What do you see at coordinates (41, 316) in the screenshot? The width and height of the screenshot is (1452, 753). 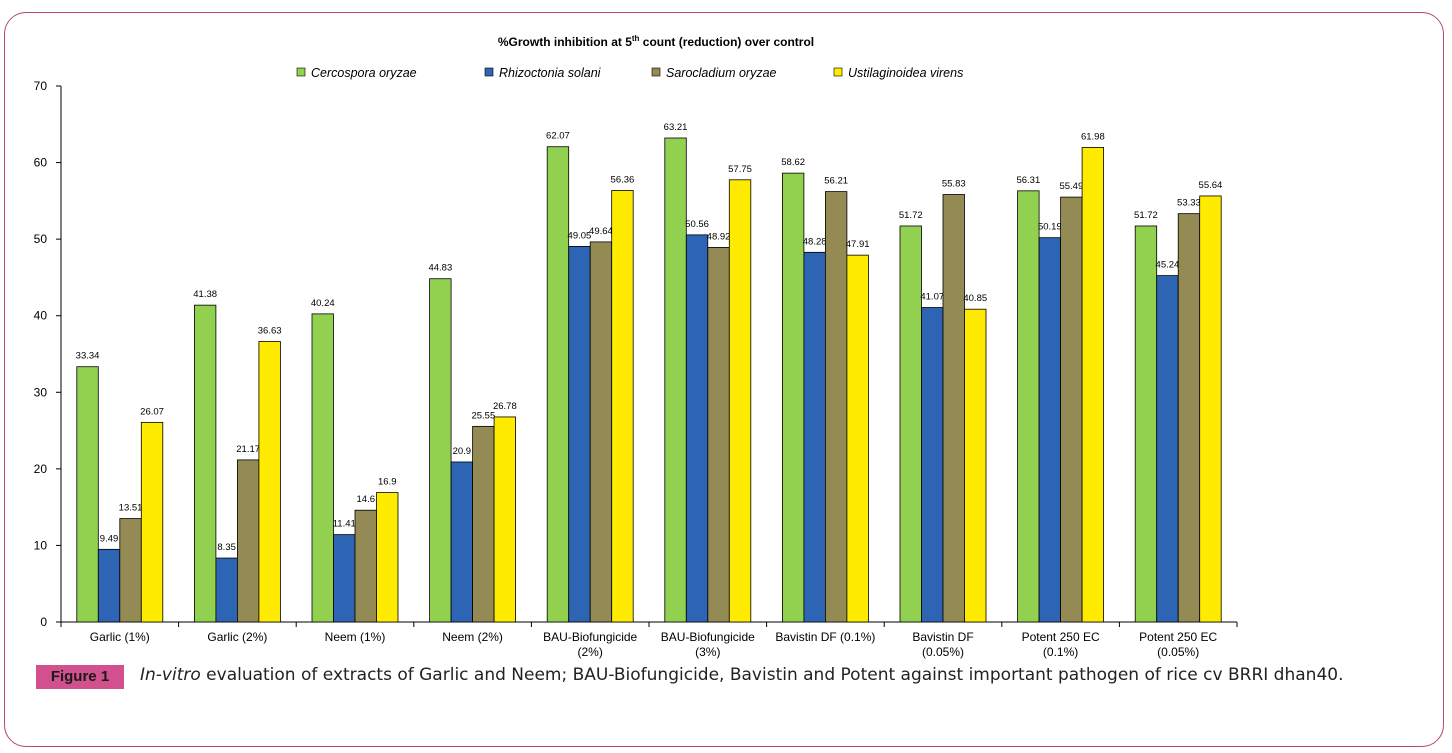 I see `y-tick-label: 40` at bounding box center [41, 316].